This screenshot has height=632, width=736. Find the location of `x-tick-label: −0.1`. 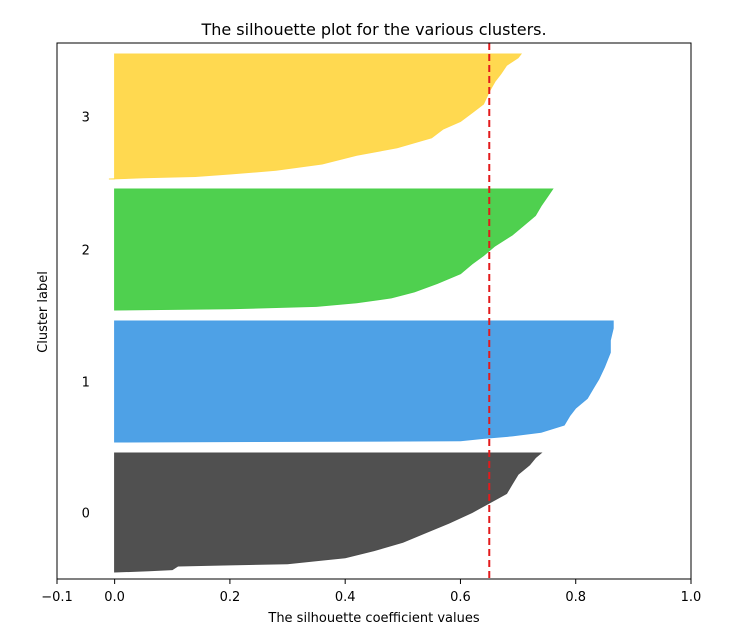

x-tick-label: −0.1 is located at coordinates (57, 597).